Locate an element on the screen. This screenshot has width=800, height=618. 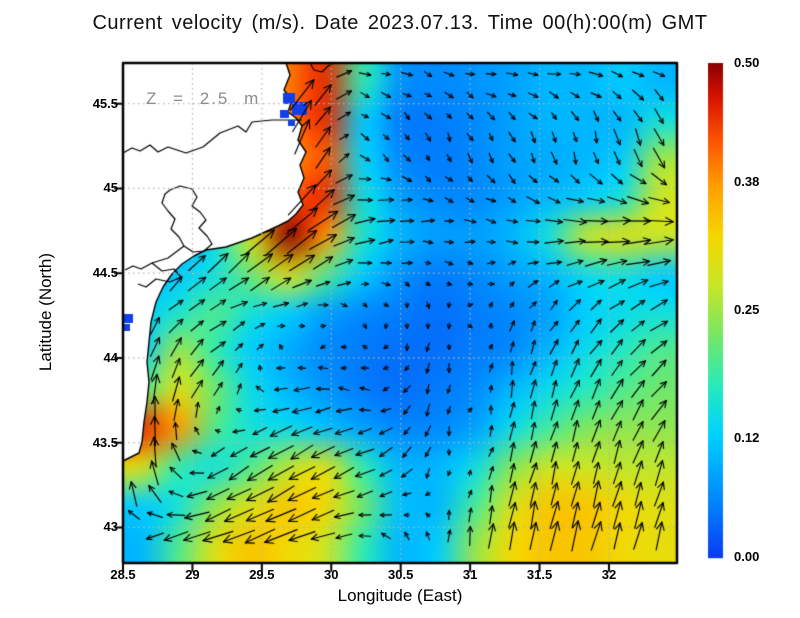
y-tick-label: 43.5 is located at coordinates (105, 442).